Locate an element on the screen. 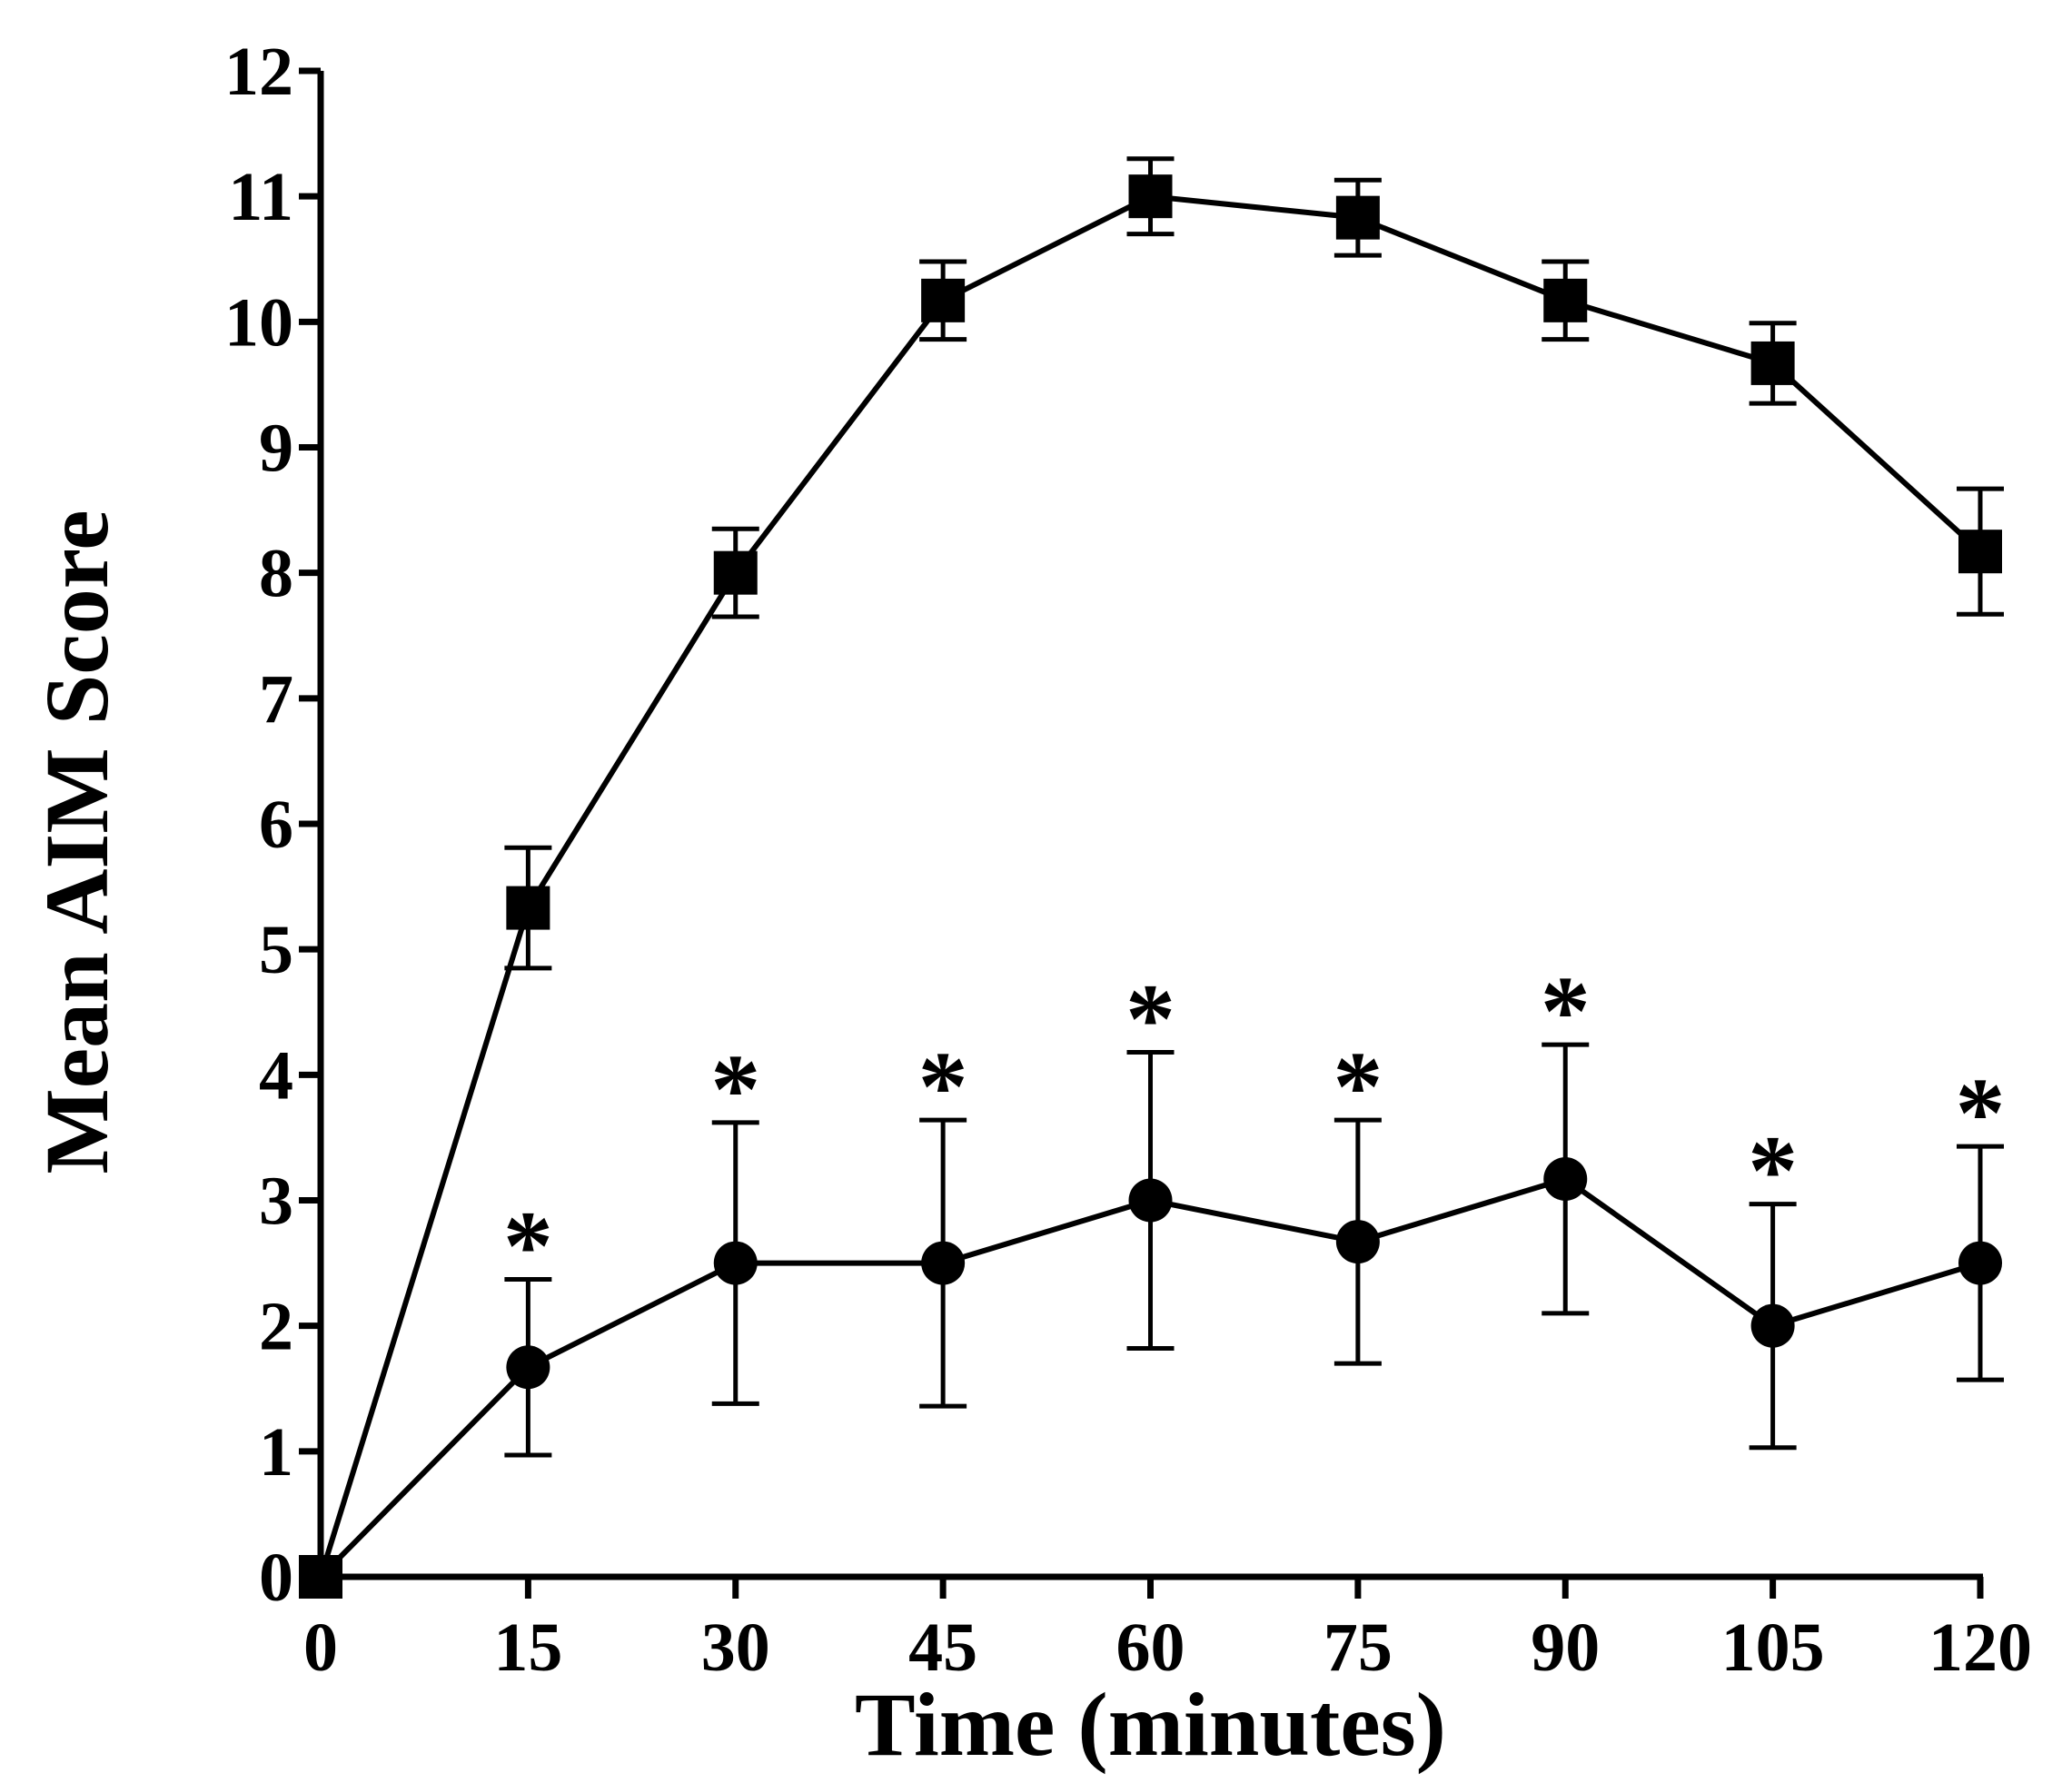 This screenshot has height=1783, width=2072. y-tick-label: 0 is located at coordinates (276, 1578).